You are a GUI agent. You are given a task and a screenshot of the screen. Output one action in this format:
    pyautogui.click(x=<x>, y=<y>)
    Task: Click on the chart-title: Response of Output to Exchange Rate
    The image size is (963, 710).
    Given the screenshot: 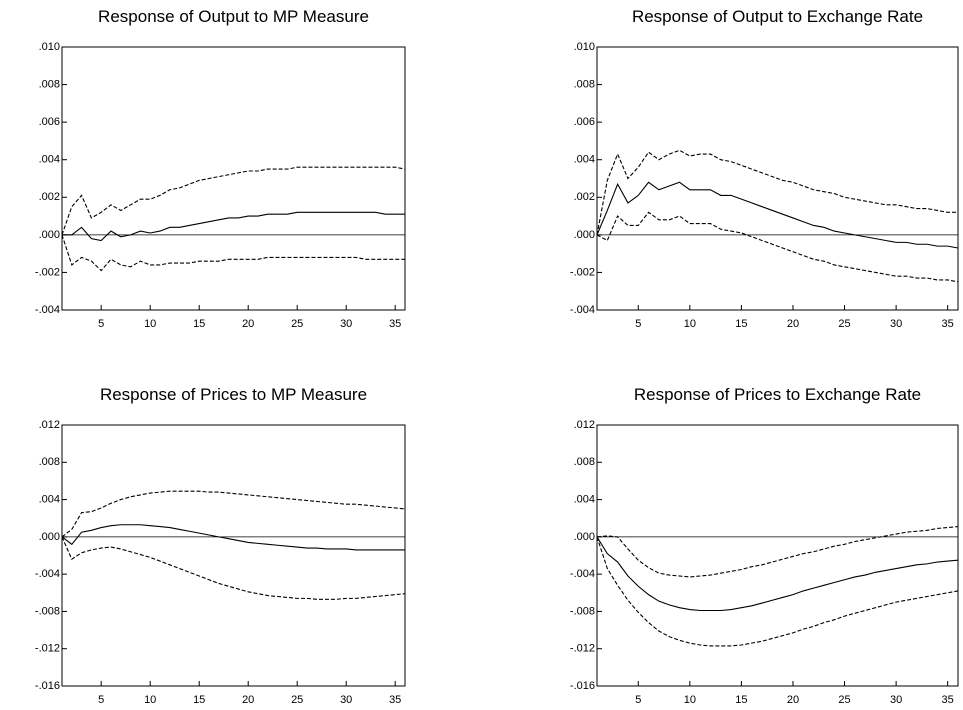 What is the action you would take?
    pyautogui.click(x=777, y=16)
    